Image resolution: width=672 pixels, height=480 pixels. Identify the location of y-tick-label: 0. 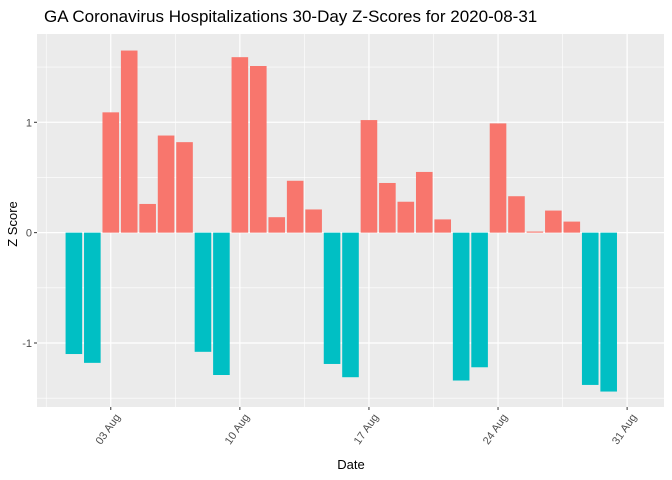
(29, 234).